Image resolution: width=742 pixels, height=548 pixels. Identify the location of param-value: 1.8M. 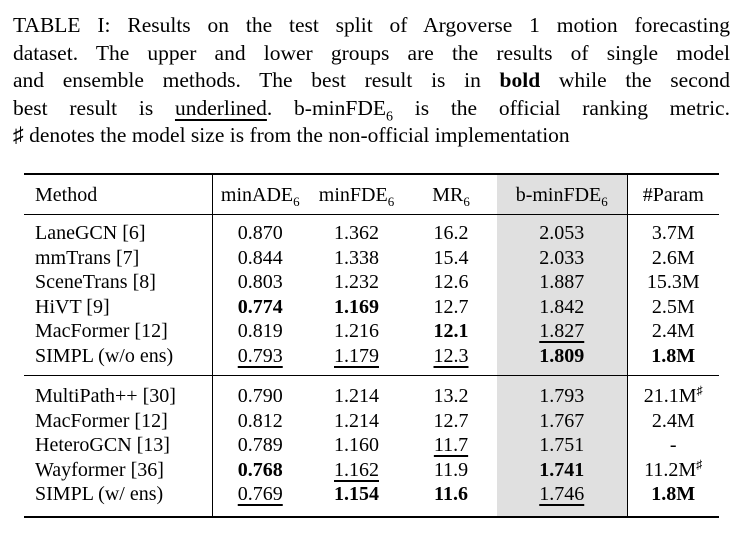
(673, 355).